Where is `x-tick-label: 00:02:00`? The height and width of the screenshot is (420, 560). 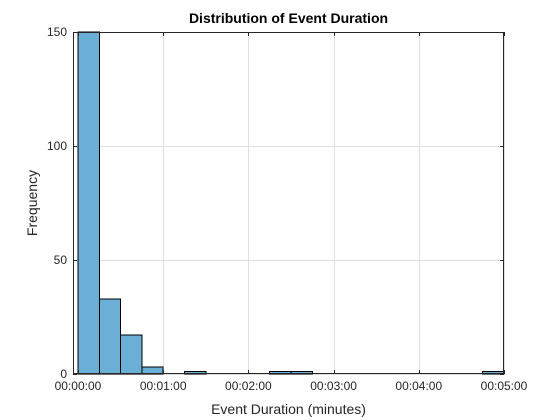
x-tick-label: 00:02:00 is located at coordinates (248, 386).